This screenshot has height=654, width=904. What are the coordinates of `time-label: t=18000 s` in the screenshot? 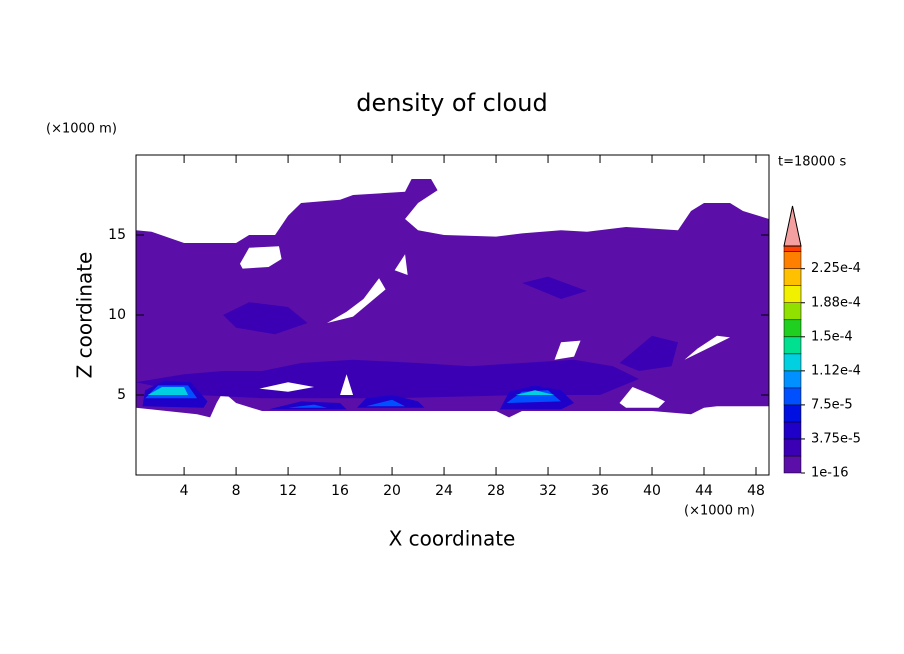 It's located at (812, 162).